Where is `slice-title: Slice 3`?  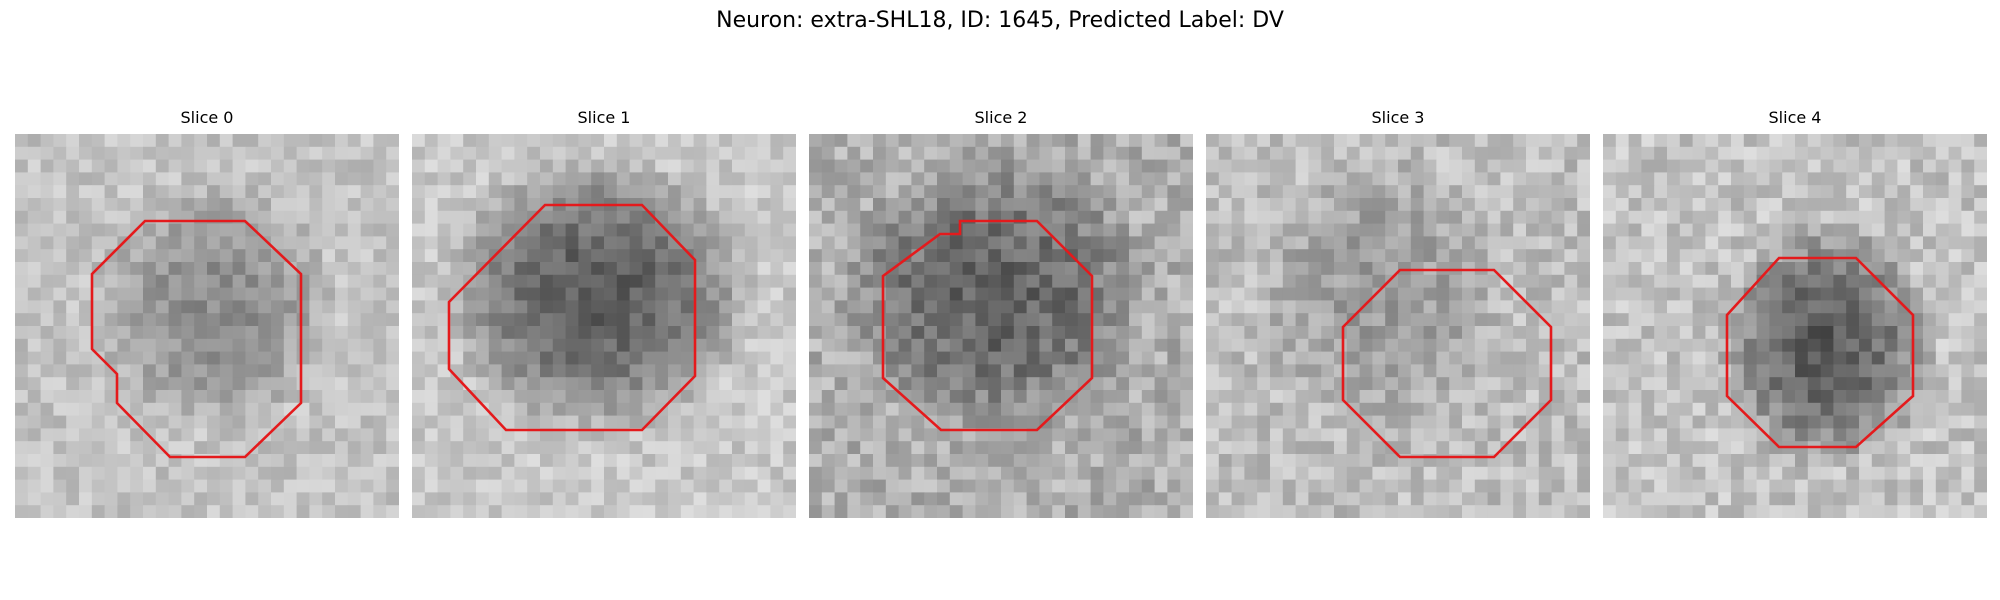 slice-title: Slice 3 is located at coordinates (1398, 117).